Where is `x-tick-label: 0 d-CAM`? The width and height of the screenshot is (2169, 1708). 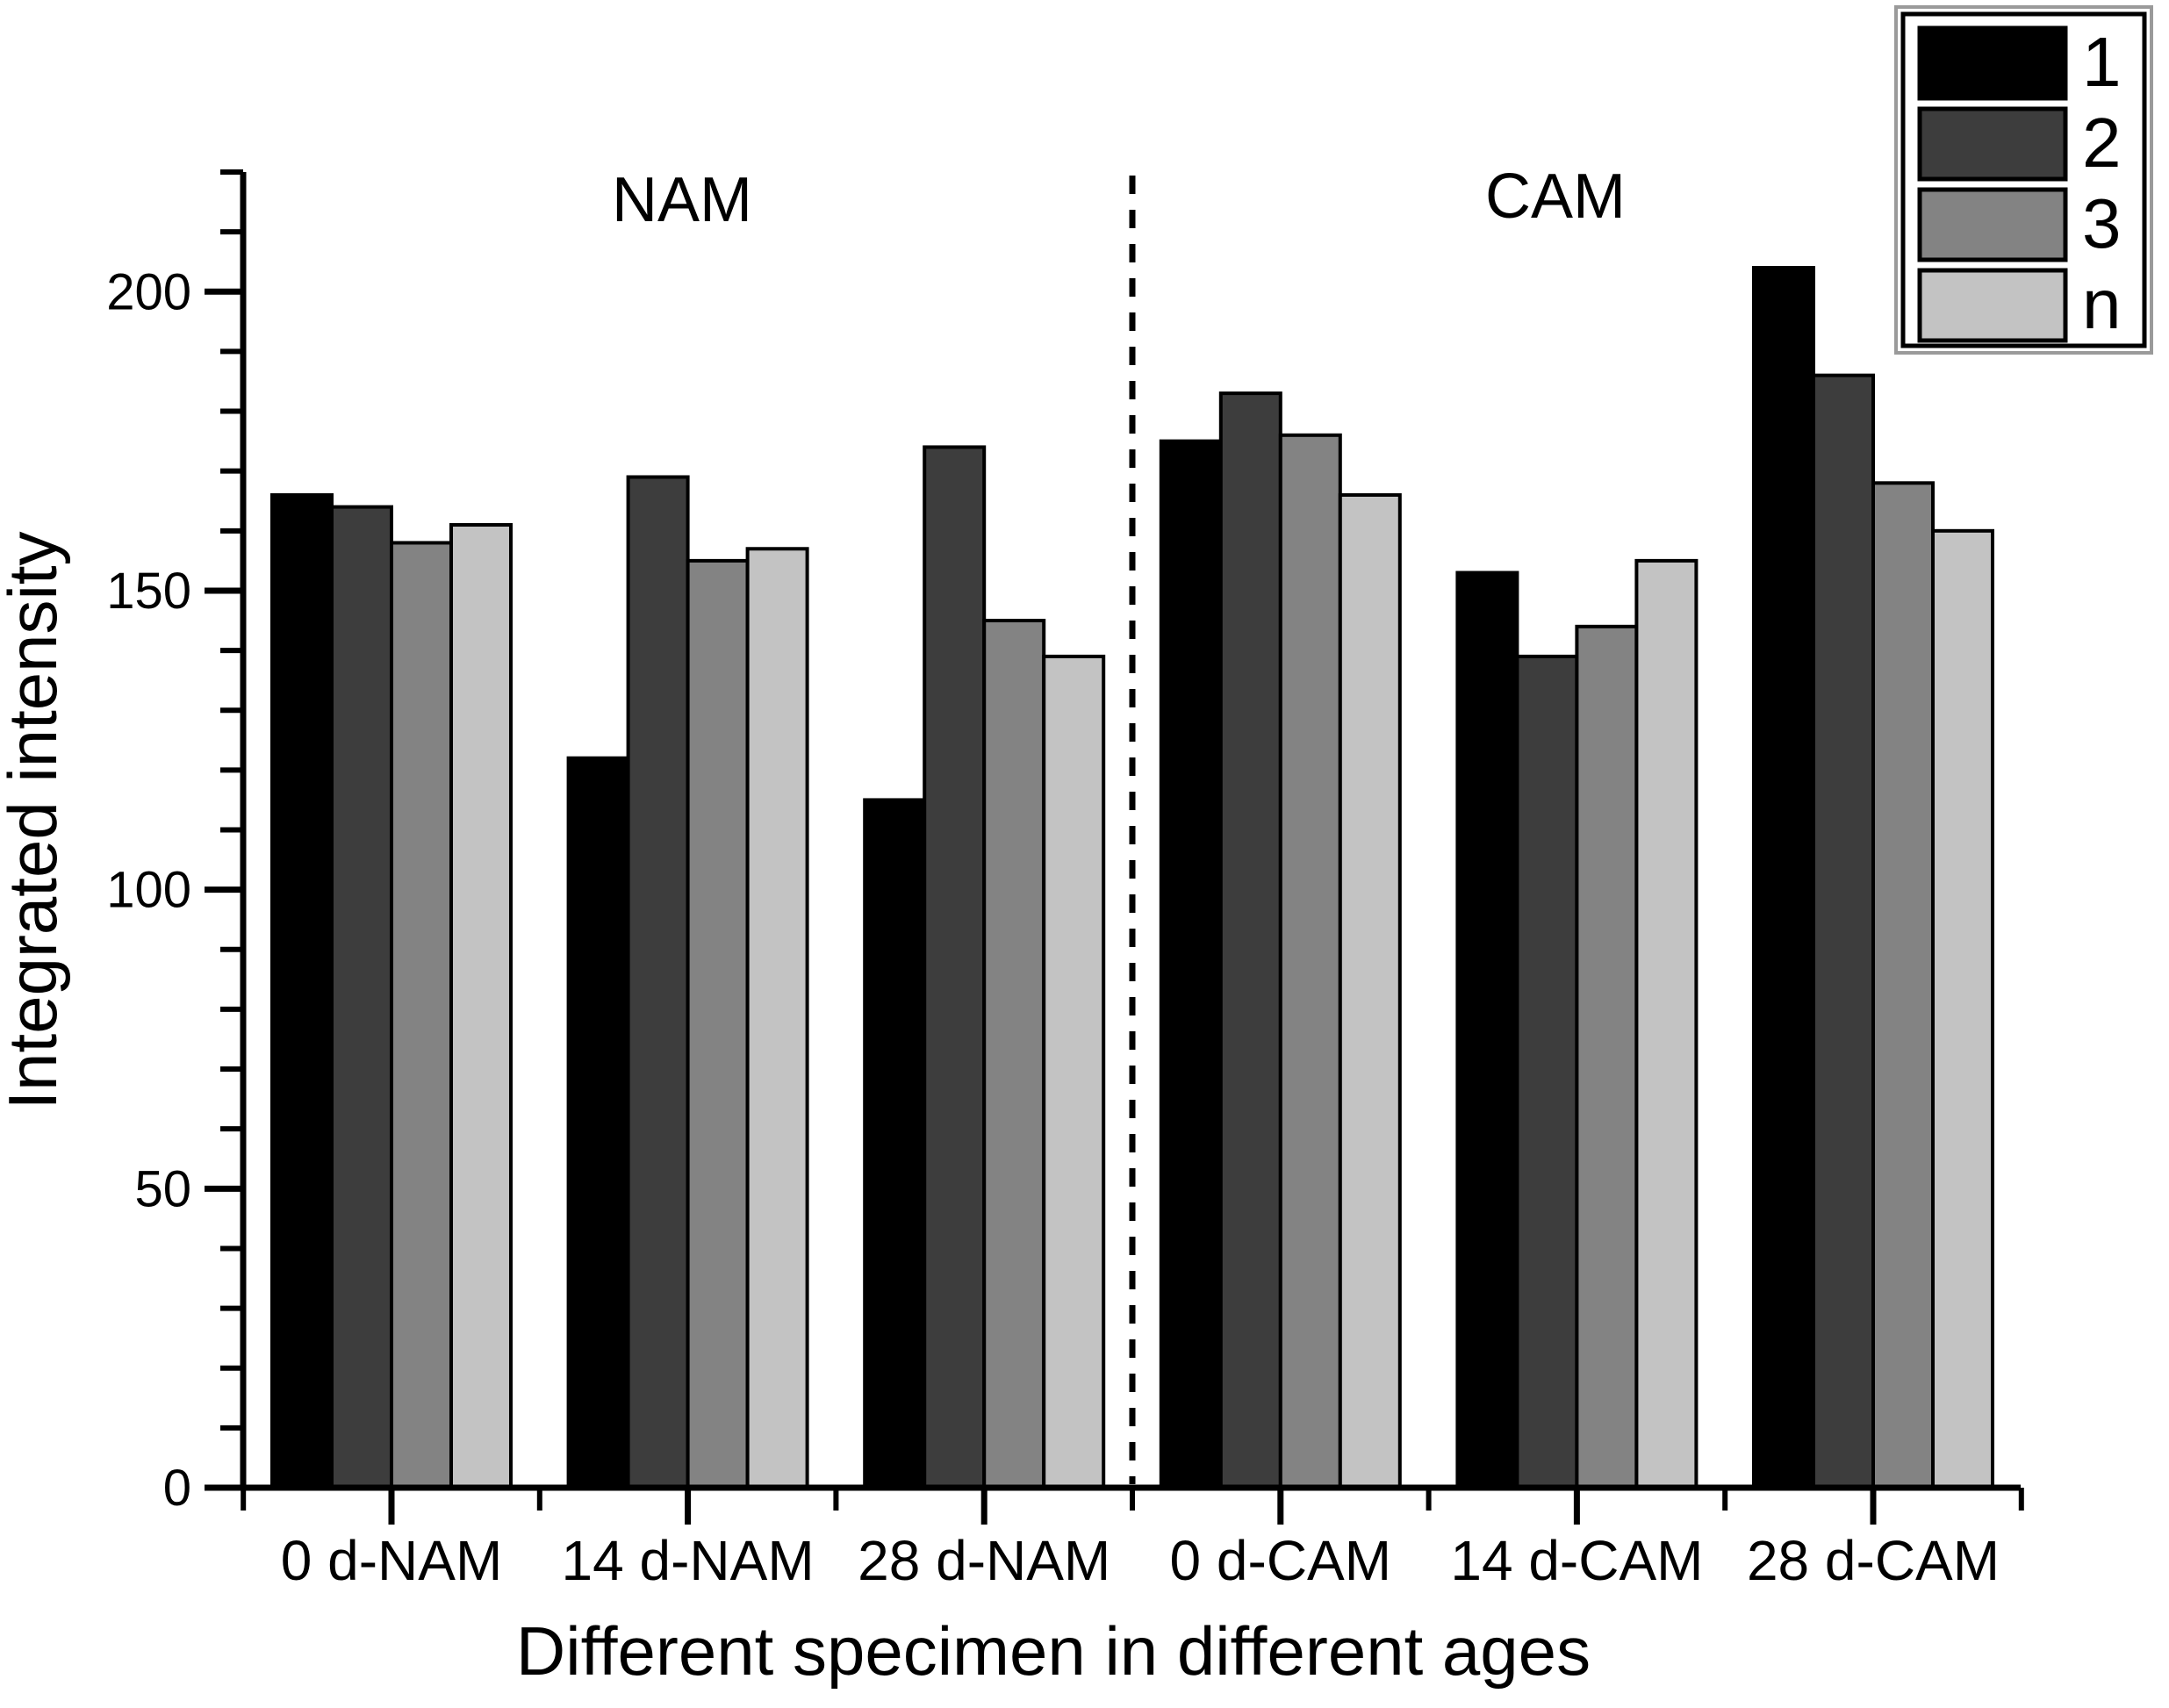 x-tick-label: 0 d-CAM is located at coordinates (1281, 1561).